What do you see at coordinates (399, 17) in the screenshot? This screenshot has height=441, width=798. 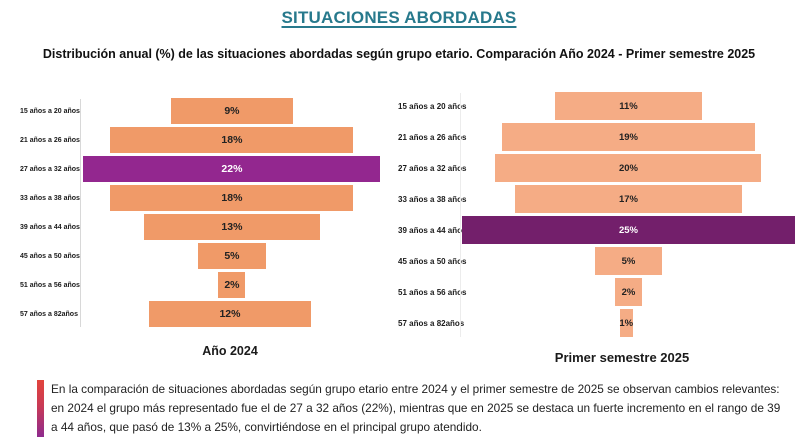 I see `page-title: SITUACIONES ABORDADAS` at bounding box center [399, 17].